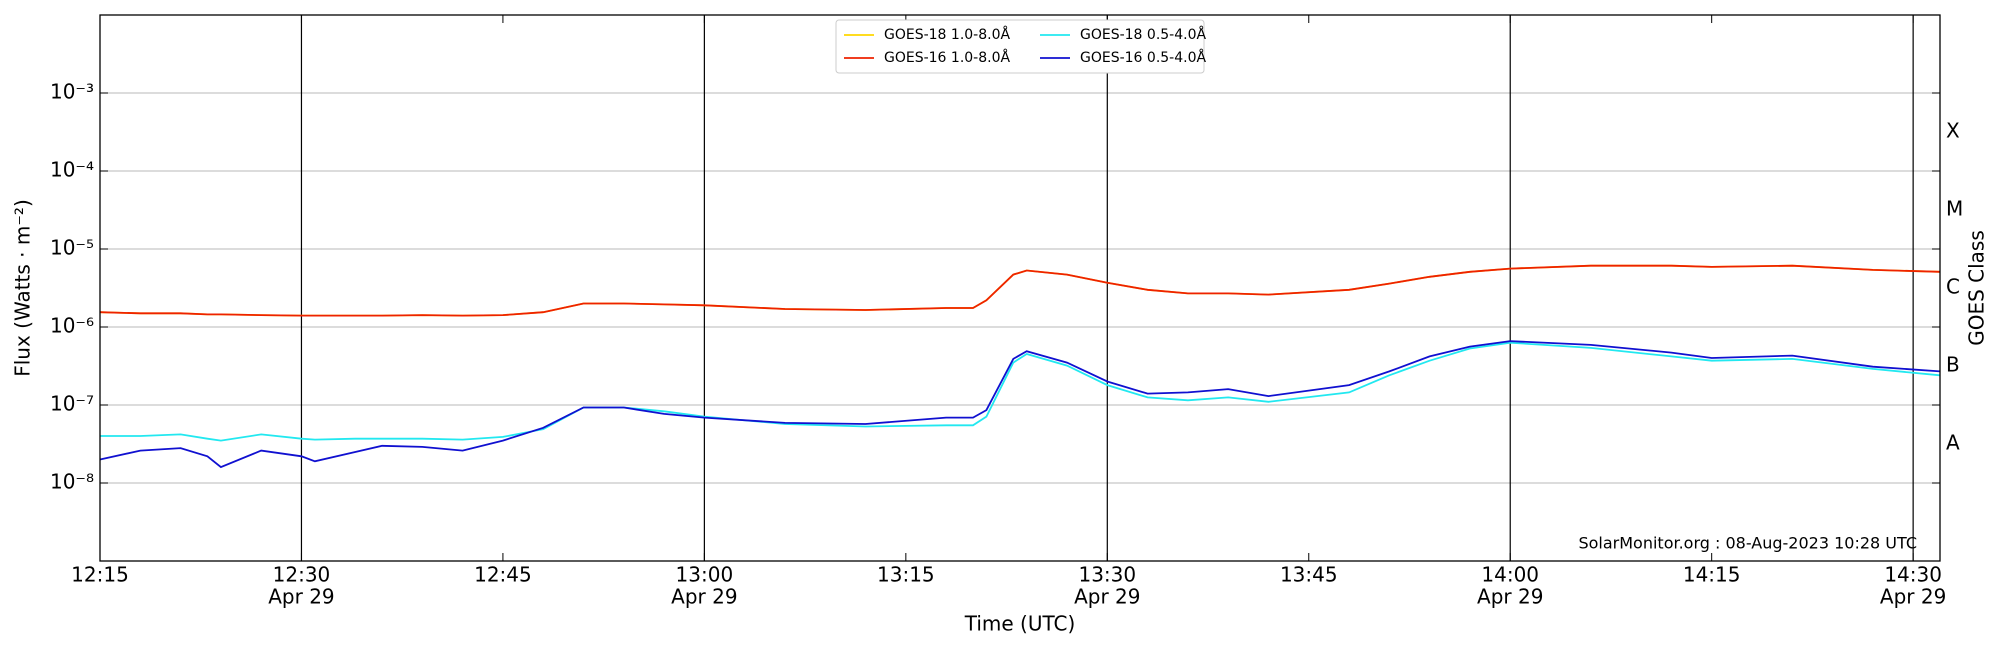 The height and width of the screenshot is (650, 2000). I want to click on y-tick-label: 10⁻⁵, so click(72, 248).